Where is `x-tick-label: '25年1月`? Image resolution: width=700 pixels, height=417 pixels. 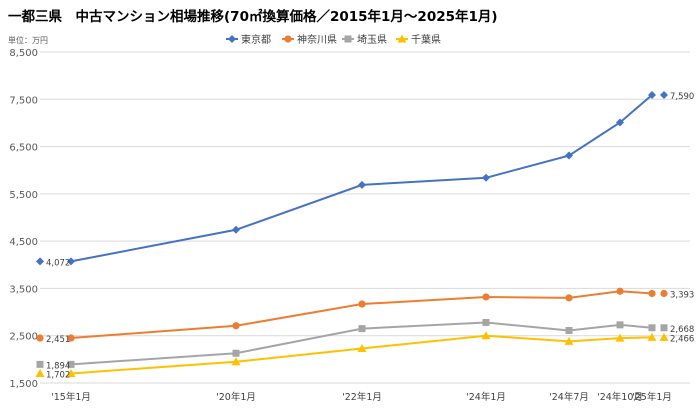 x-tick-label: '25年1月 is located at coordinates (652, 397).